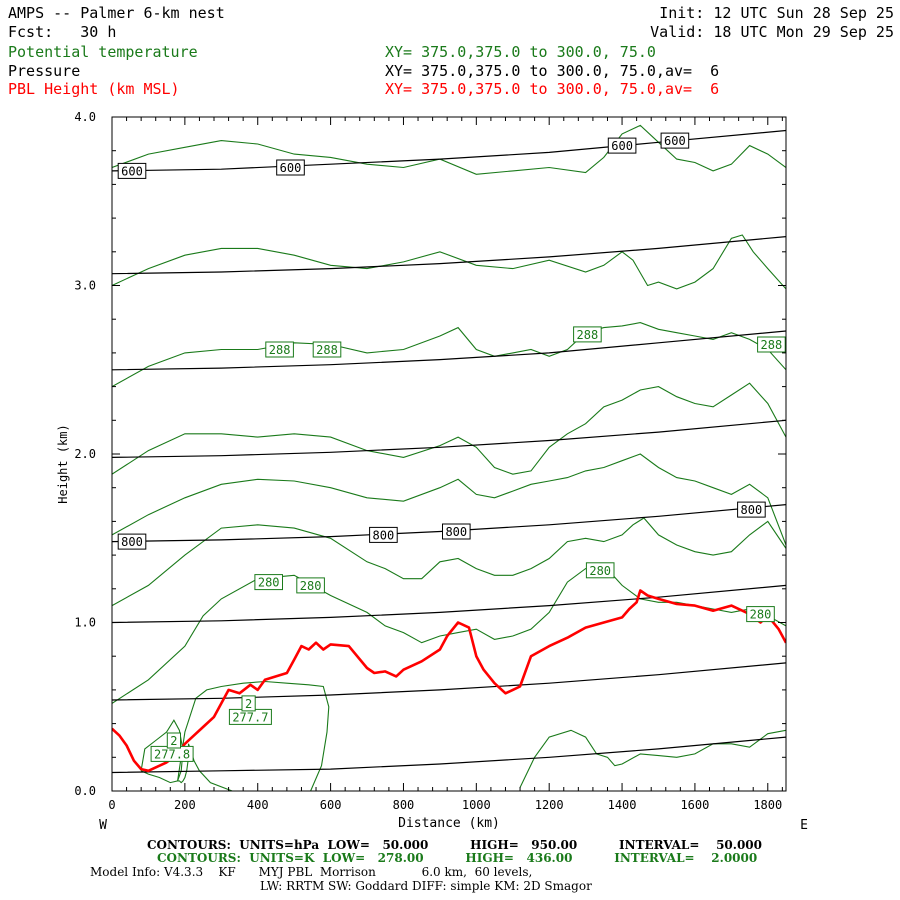 The height and width of the screenshot is (900, 900). Describe the element at coordinates (258, 805) in the screenshot. I see `x-tick-label: 400` at that location.